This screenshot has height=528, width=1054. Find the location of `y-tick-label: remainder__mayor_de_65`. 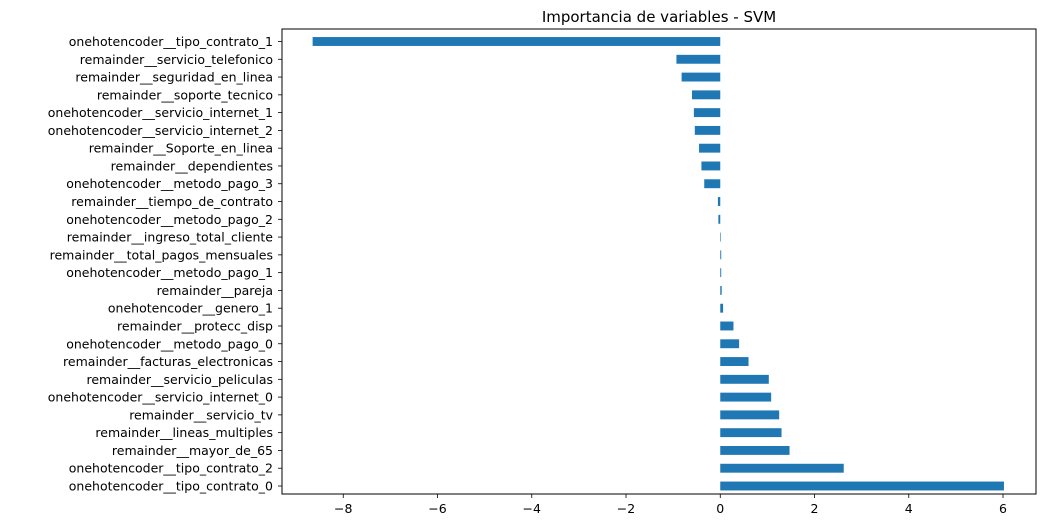

y-tick-label: remainder__mayor_de_65 is located at coordinates (192, 450).